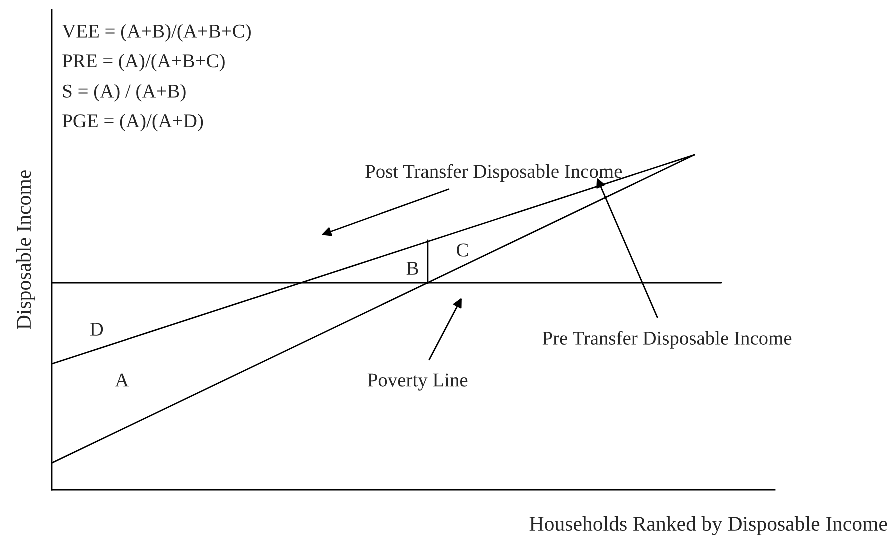 The height and width of the screenshot is (547, 893). What do you see at coordinates (667, 340) in the screenshot?
I see `annotation: Pre Transfer Disposable Income` at bounding box center [667, 340].